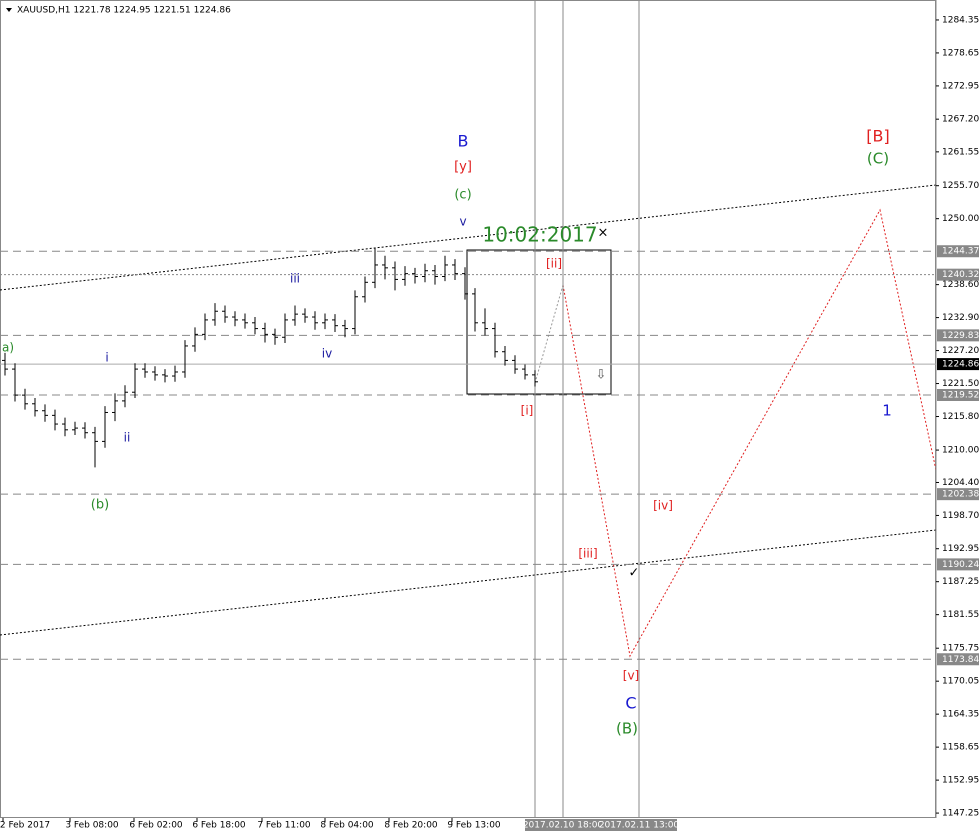 The width and height of the screenshot is (980, 836). Describe the element at coordinates (960, 649) in the screenshot. I see `y-tick-label: 1175.75` at that location.